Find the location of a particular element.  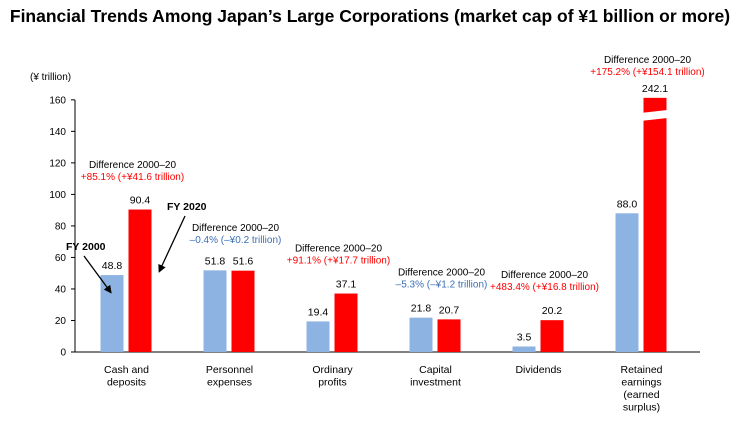

value-label-fy2020: 37.1 is located at coordinates (346, 285).